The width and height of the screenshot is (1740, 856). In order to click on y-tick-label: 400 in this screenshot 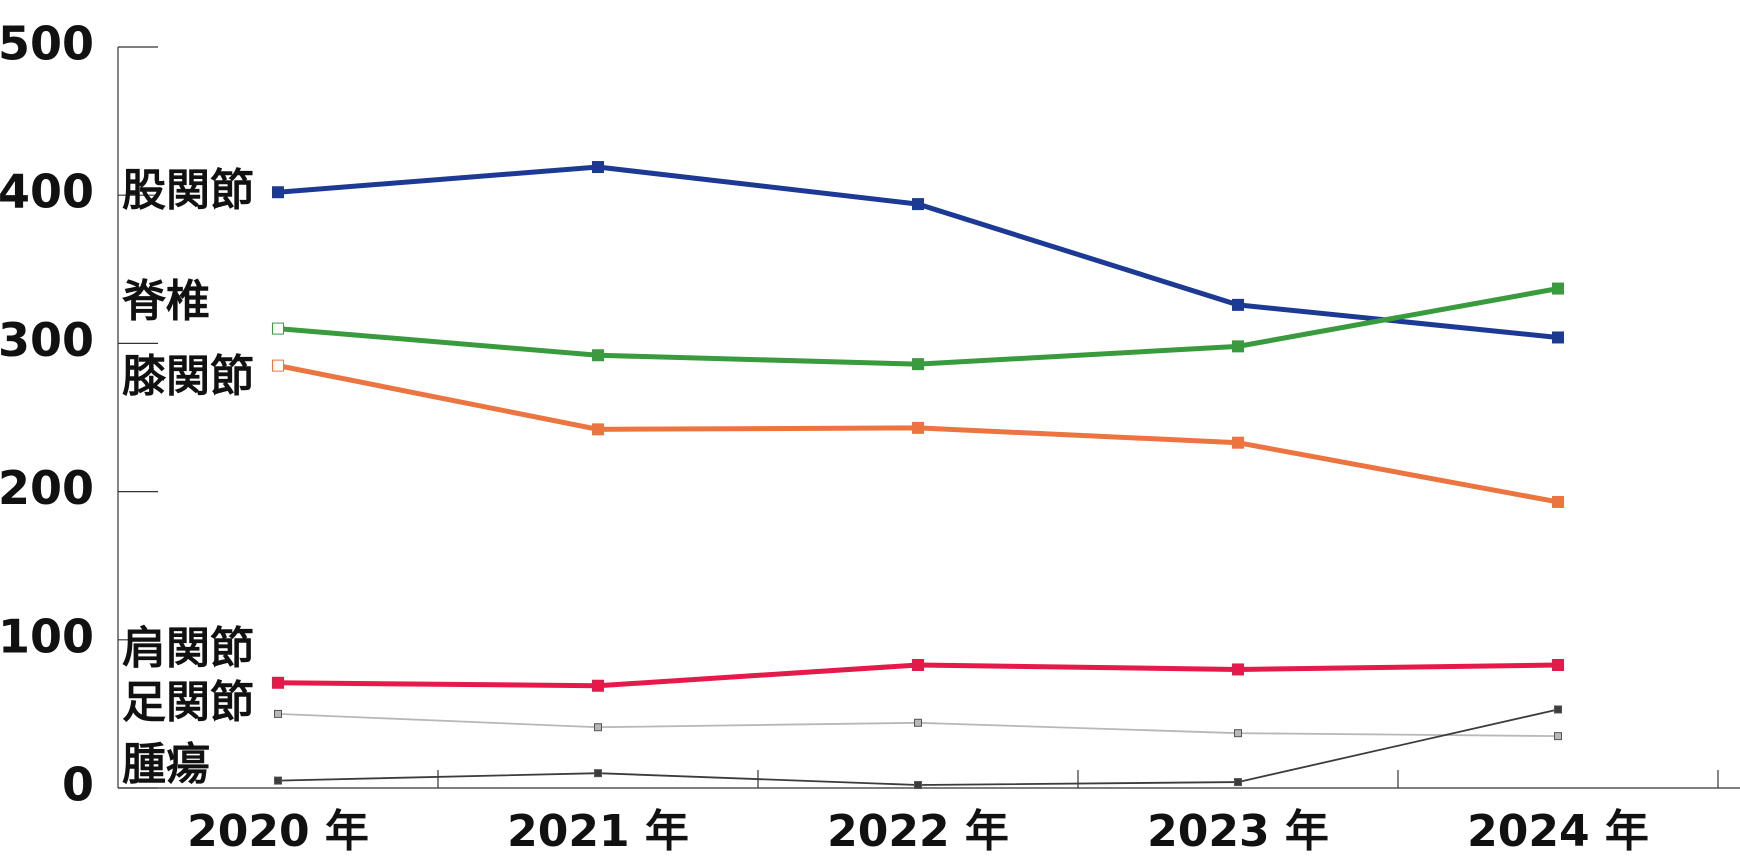, I will do `click(47, 192)`.